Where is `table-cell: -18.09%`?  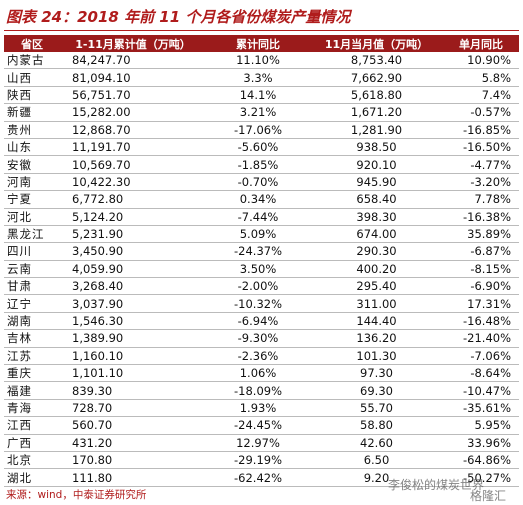 table-cell: -18.09% is located at coordinates (258, 390).